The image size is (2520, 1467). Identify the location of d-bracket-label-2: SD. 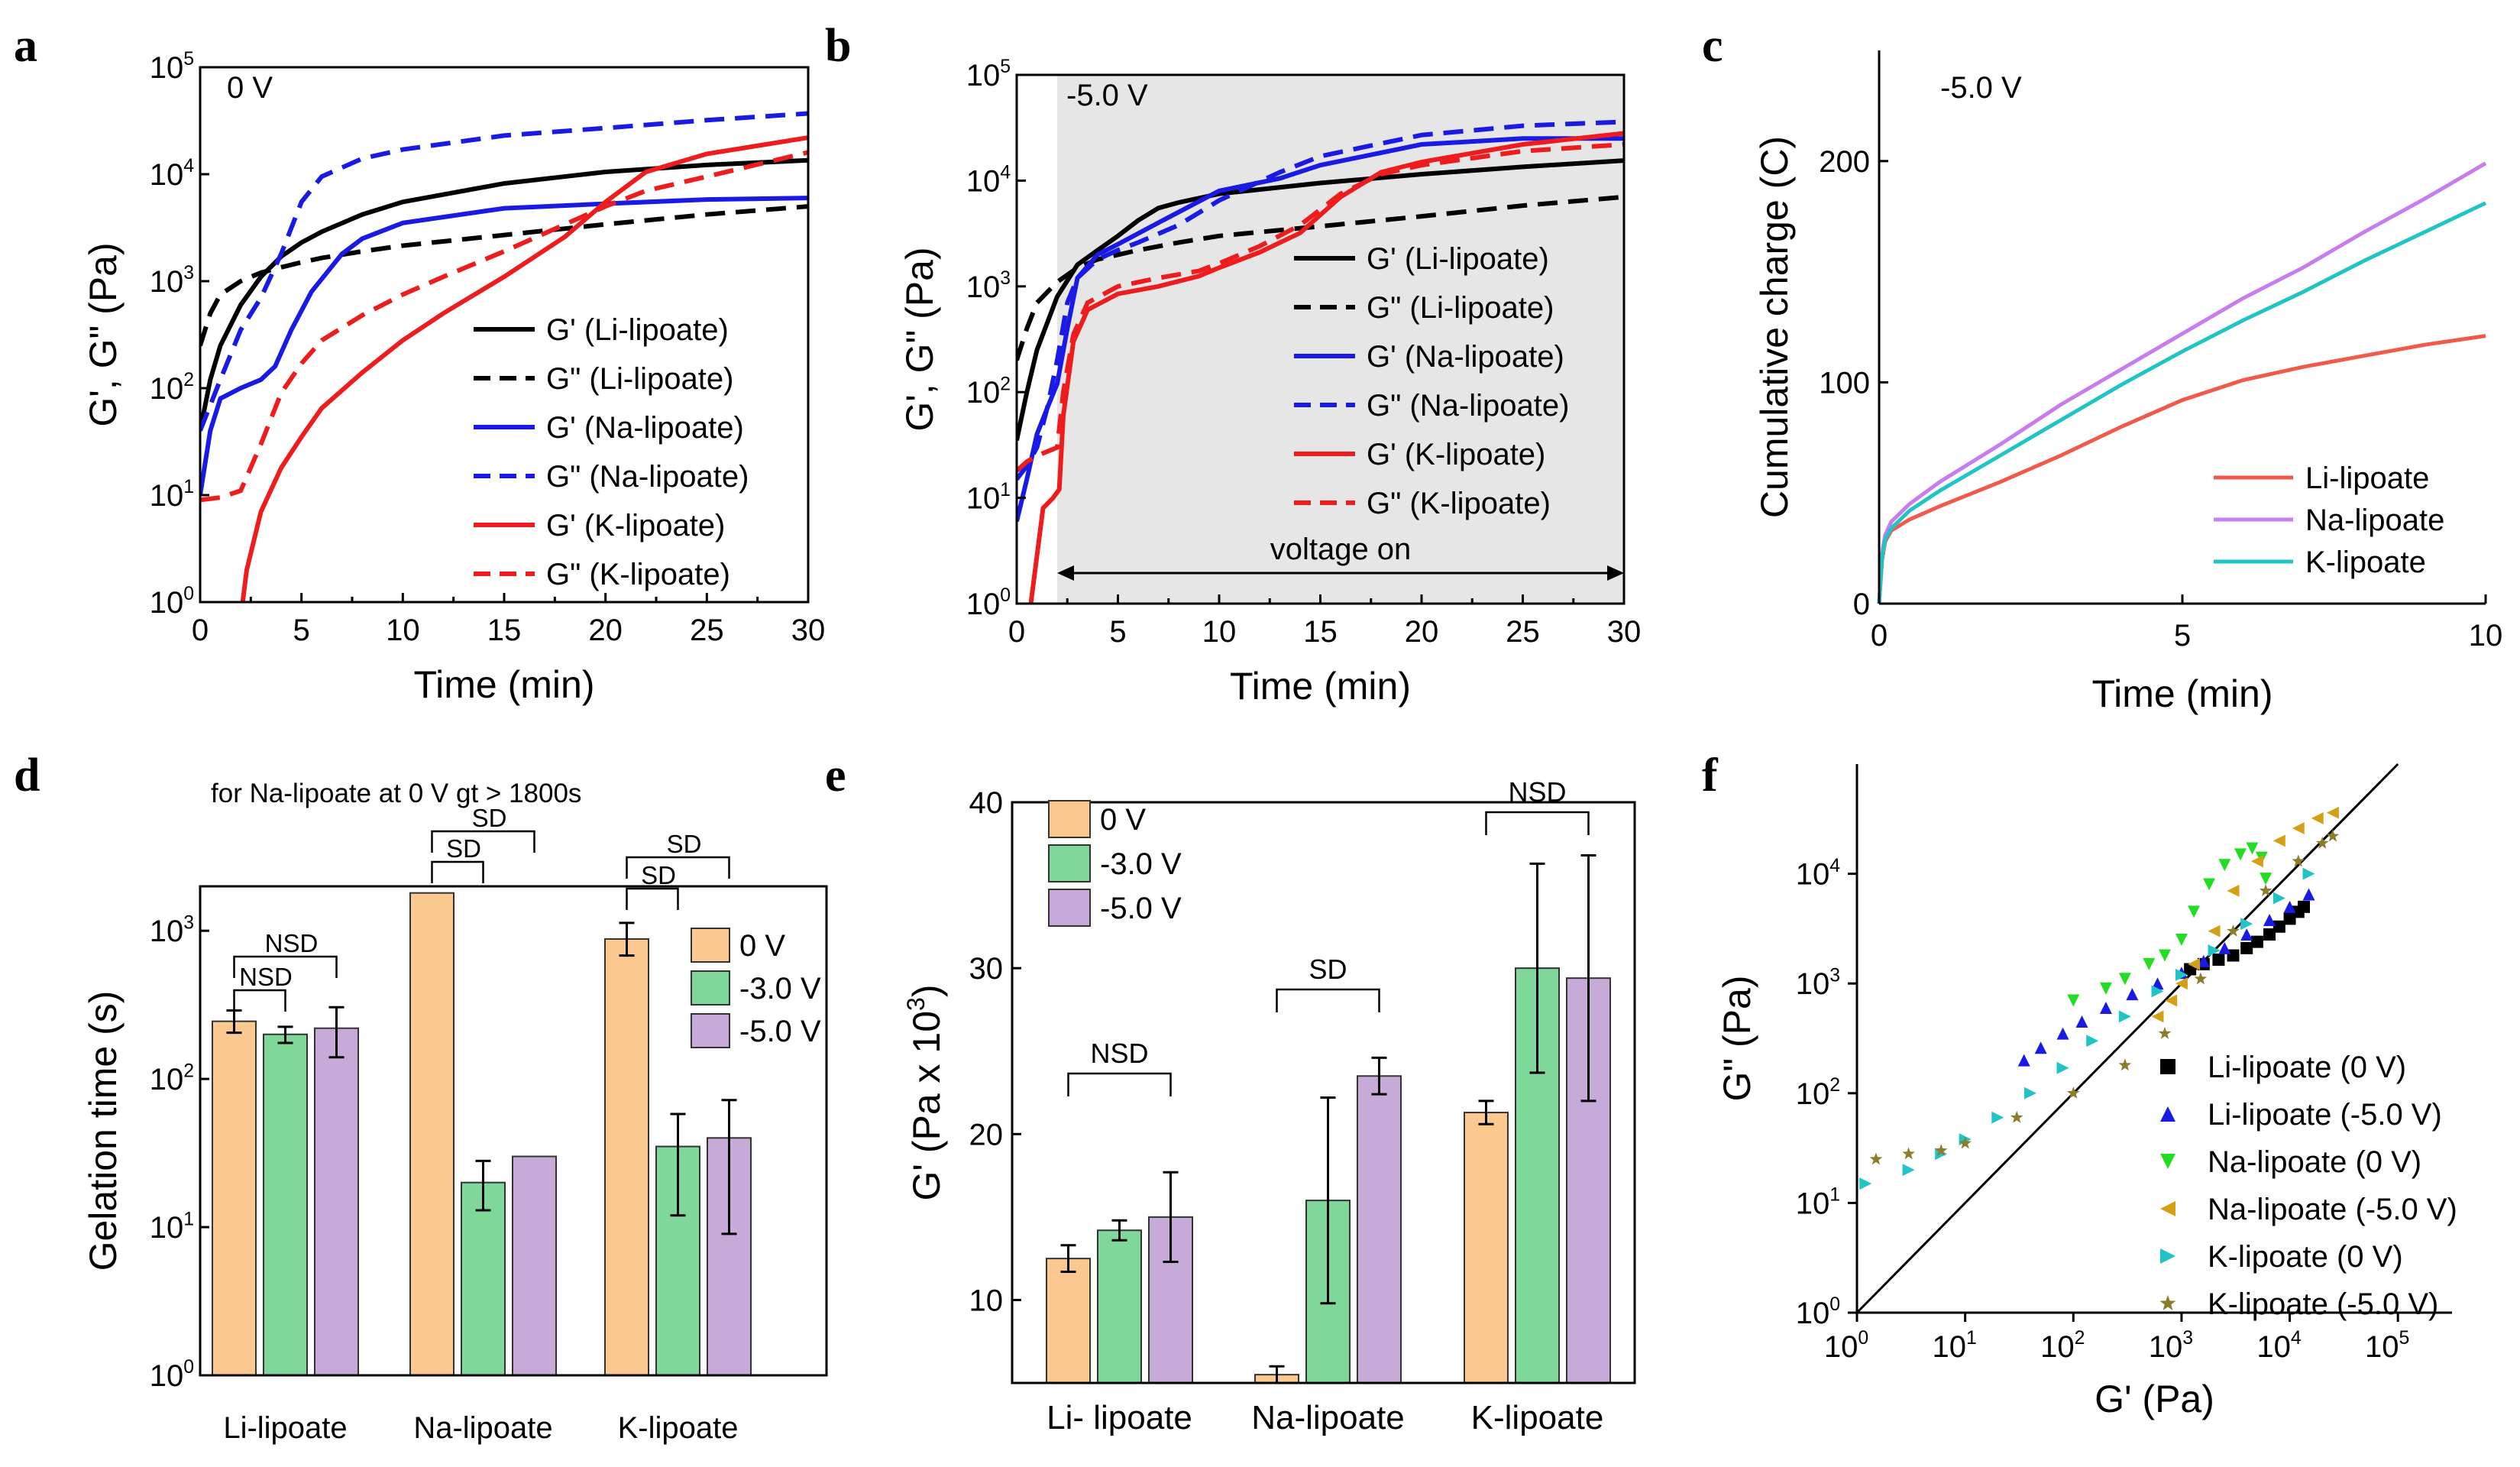
(464, 848).